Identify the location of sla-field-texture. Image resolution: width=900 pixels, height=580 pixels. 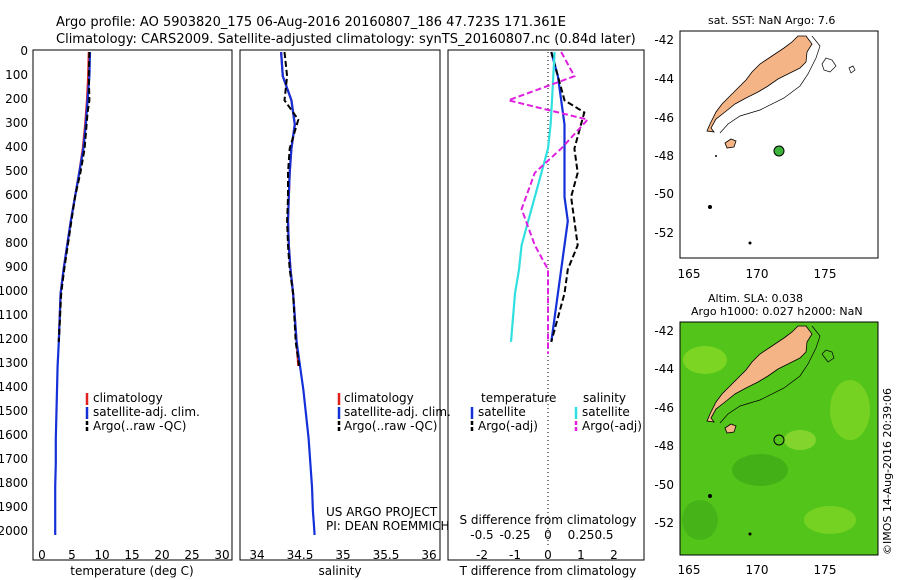
(776, 443).